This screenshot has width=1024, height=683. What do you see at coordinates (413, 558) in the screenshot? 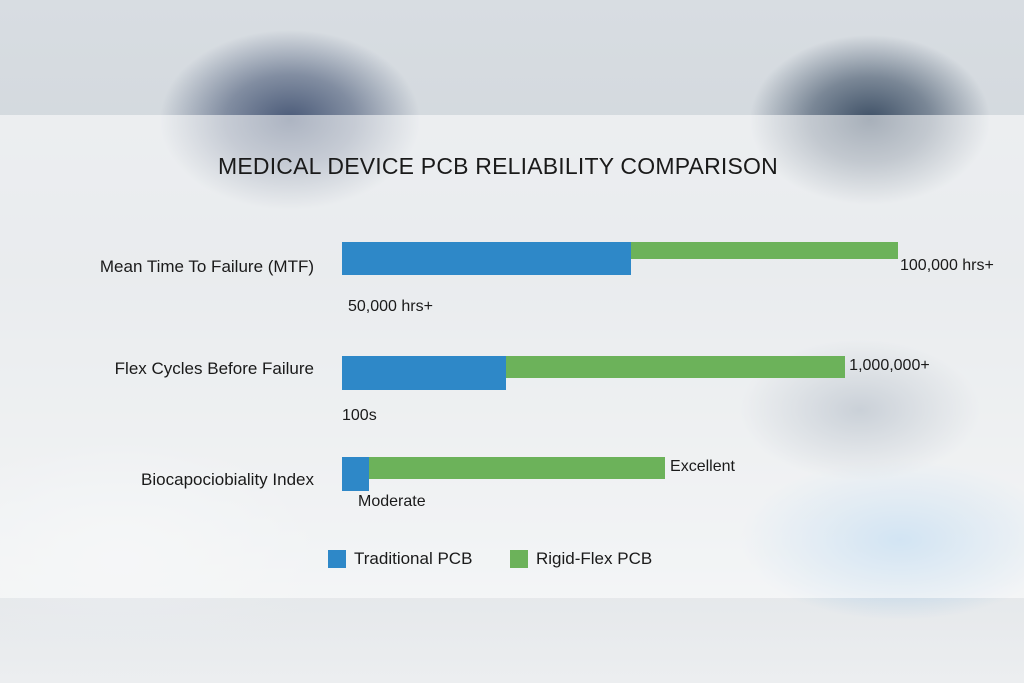
I see `legend-label-traditional: Traditional PCB` at bounding box center [413, 558].